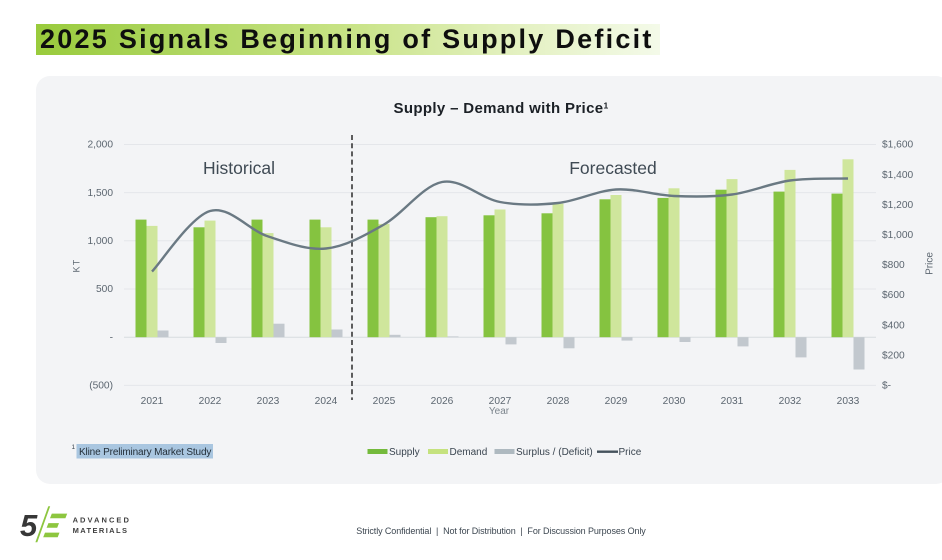 The width and height of the screenshot is (942, 560). What do you see at coordinates (384, 401) in the screenshot?
I see `svg-text: 2025` at bounding box center [384, 401].